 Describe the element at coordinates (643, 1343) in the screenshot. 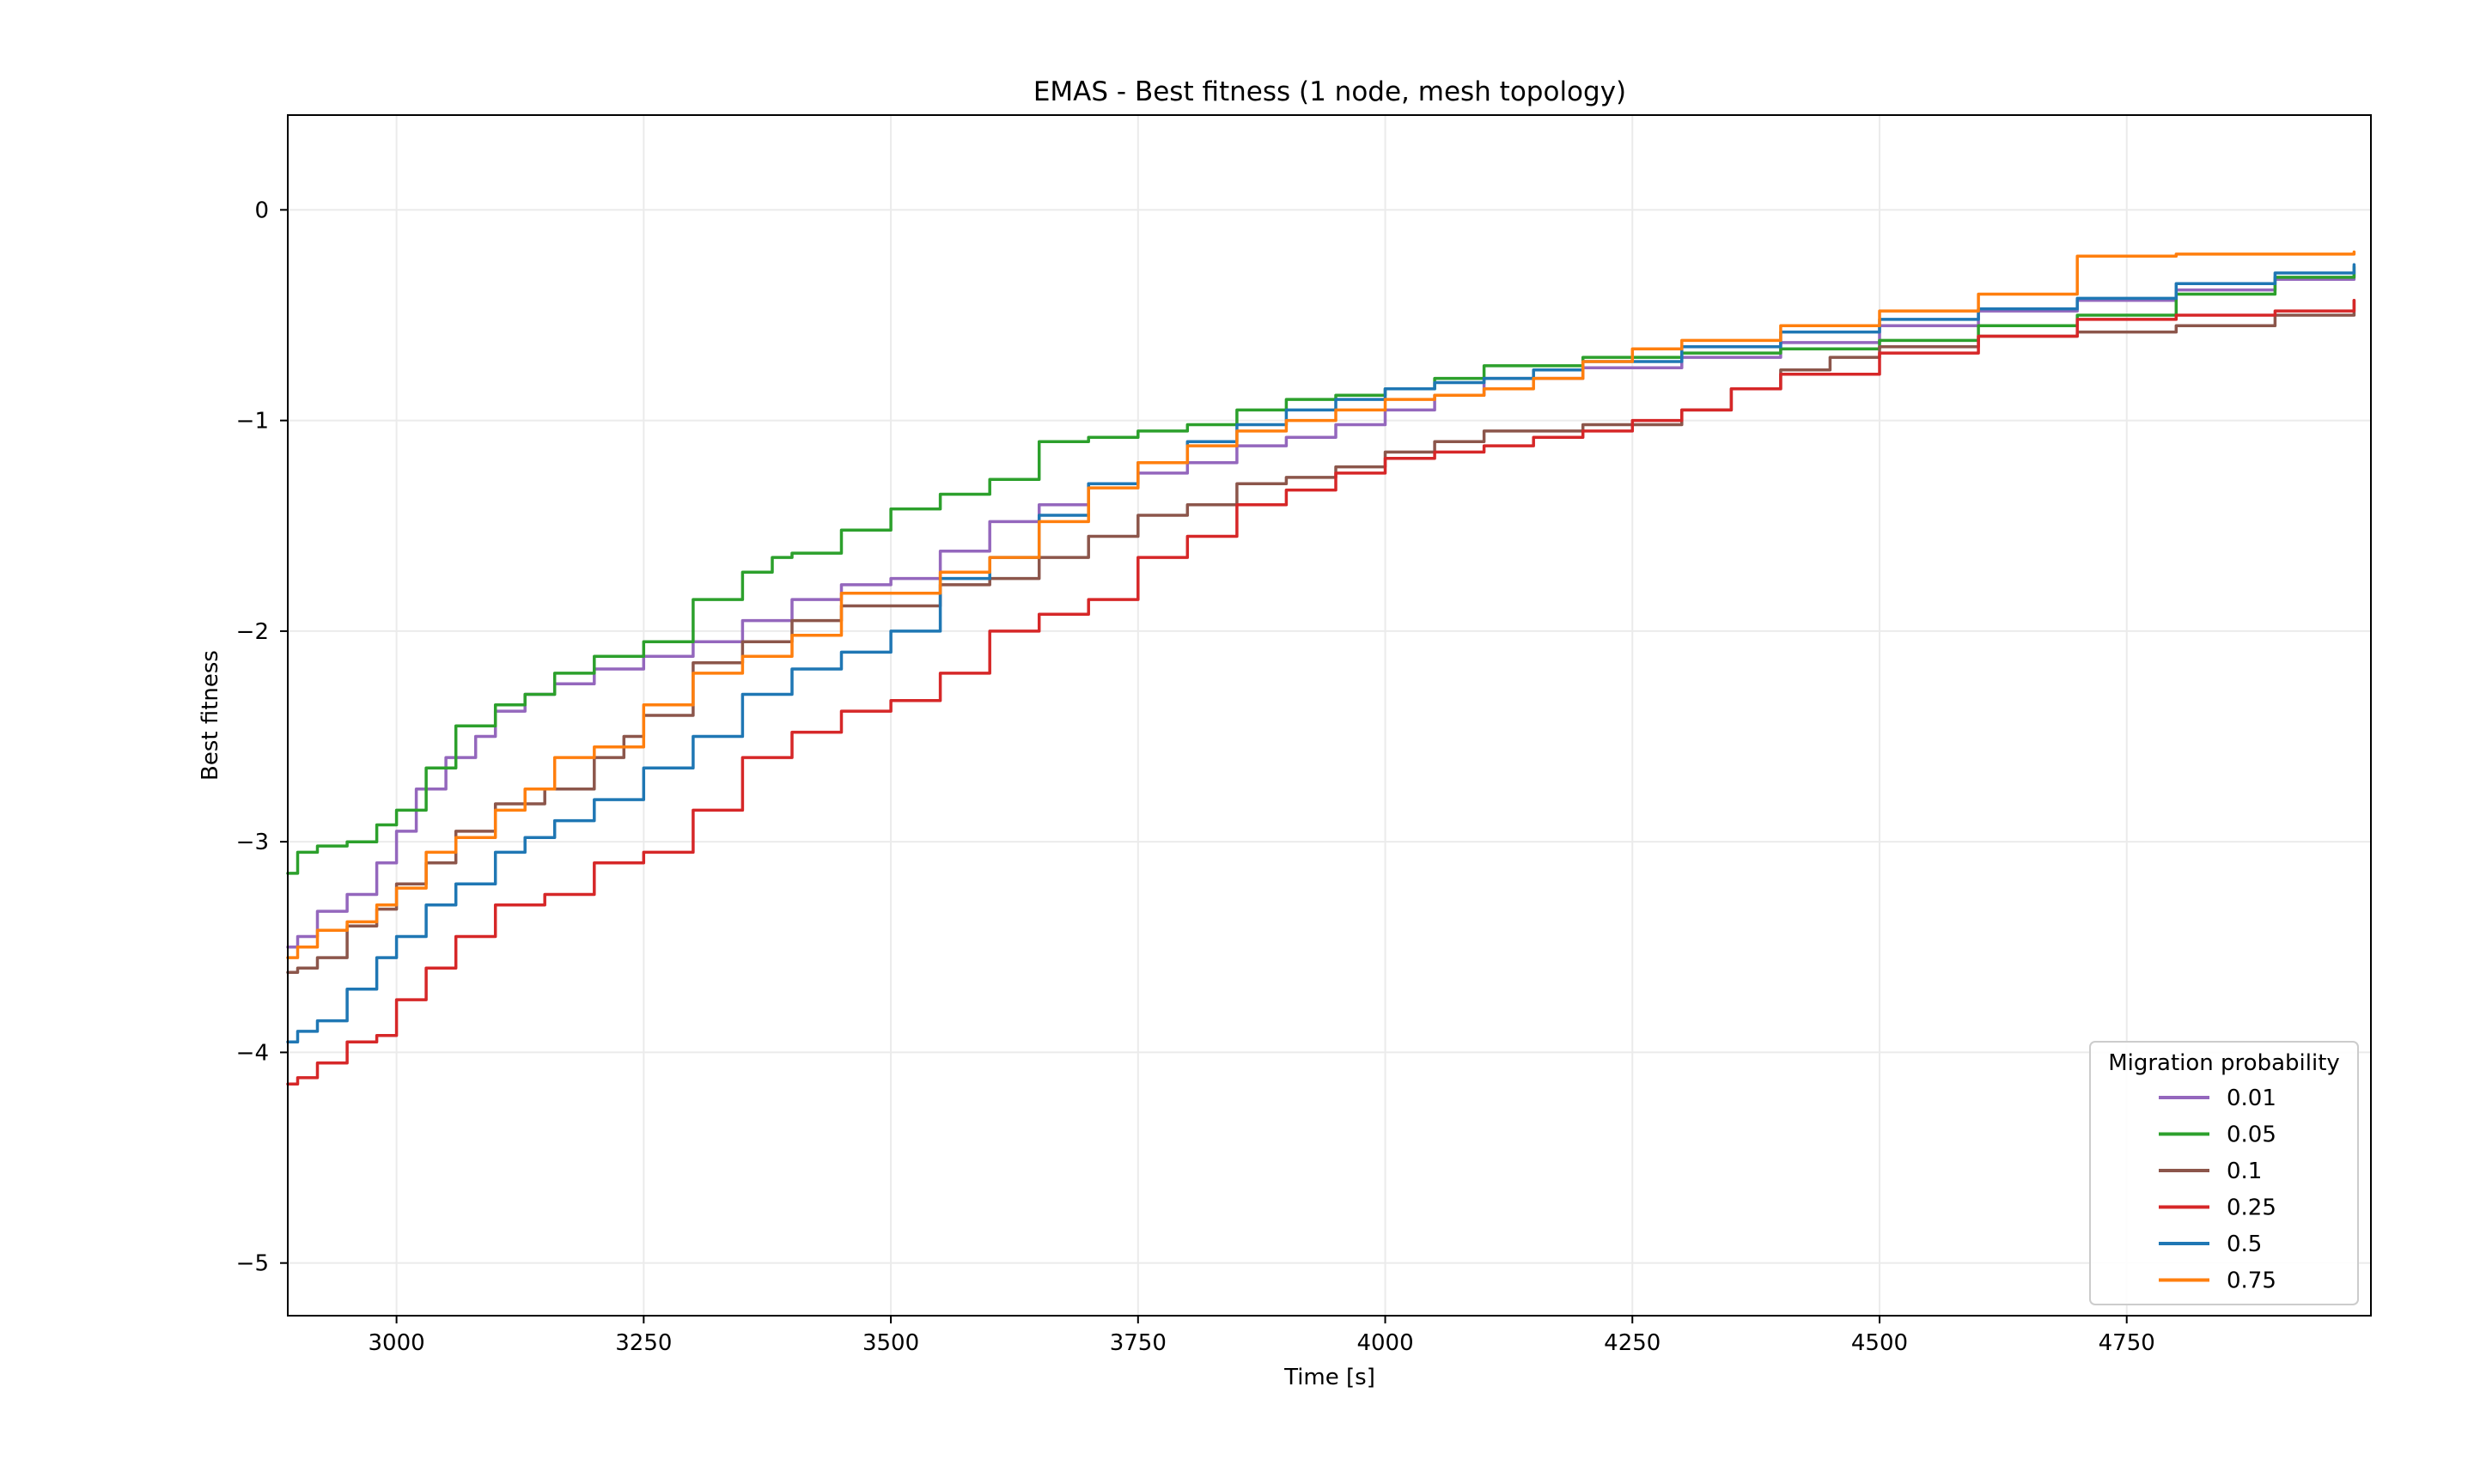

I see `x-tick-label: 3250` at that location.